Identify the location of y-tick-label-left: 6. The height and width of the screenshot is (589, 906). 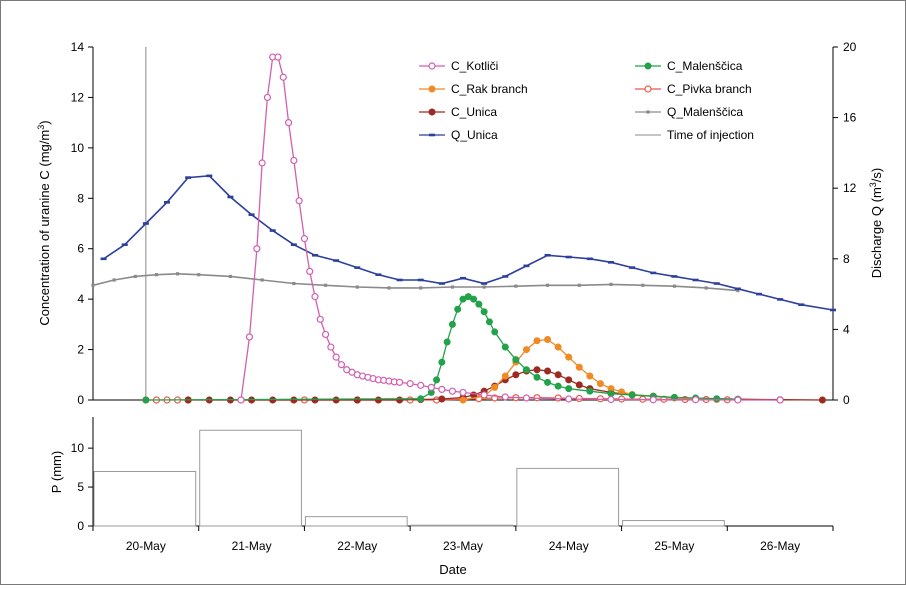
(80, 249).